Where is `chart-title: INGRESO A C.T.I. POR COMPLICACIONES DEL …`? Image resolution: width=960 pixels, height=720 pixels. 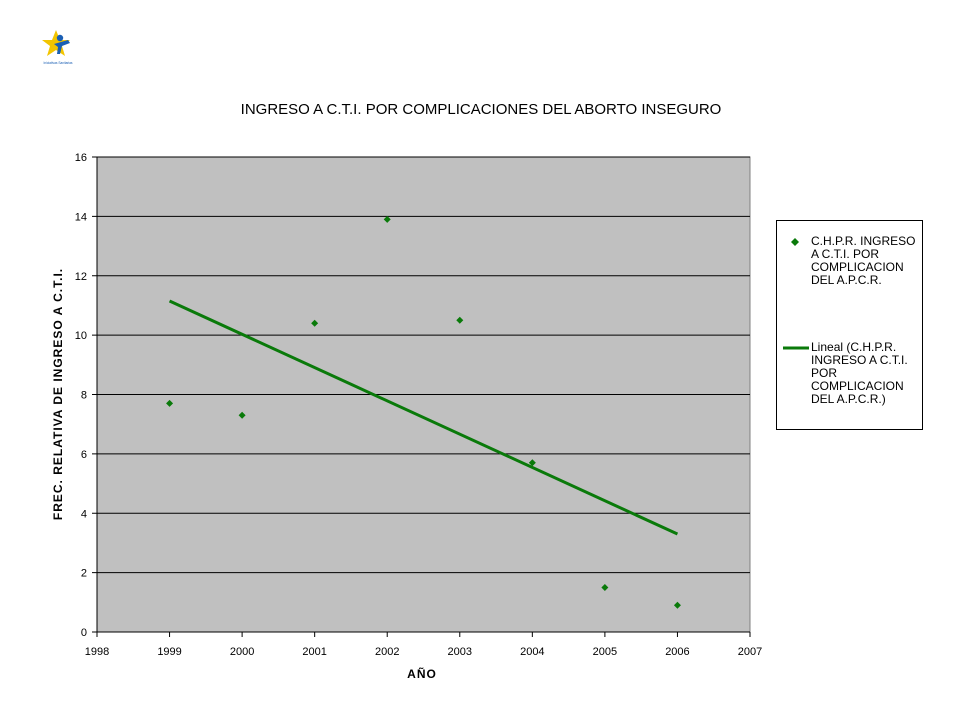
chart-title: INGRESO A C.T.I. POR COMPLICACIONES DEL … is located at coordinates (481, 109).